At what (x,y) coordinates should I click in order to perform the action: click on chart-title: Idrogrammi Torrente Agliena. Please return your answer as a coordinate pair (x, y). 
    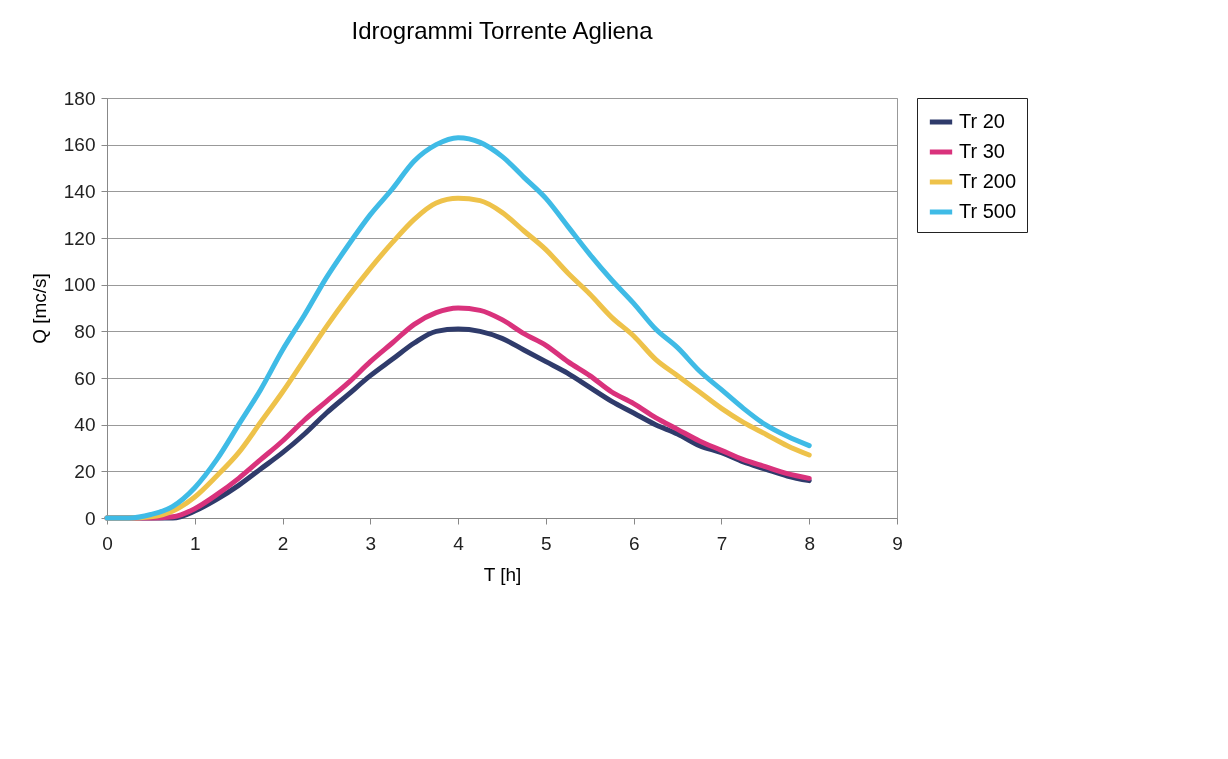
    Looking at the image, I should click on (502, 30).